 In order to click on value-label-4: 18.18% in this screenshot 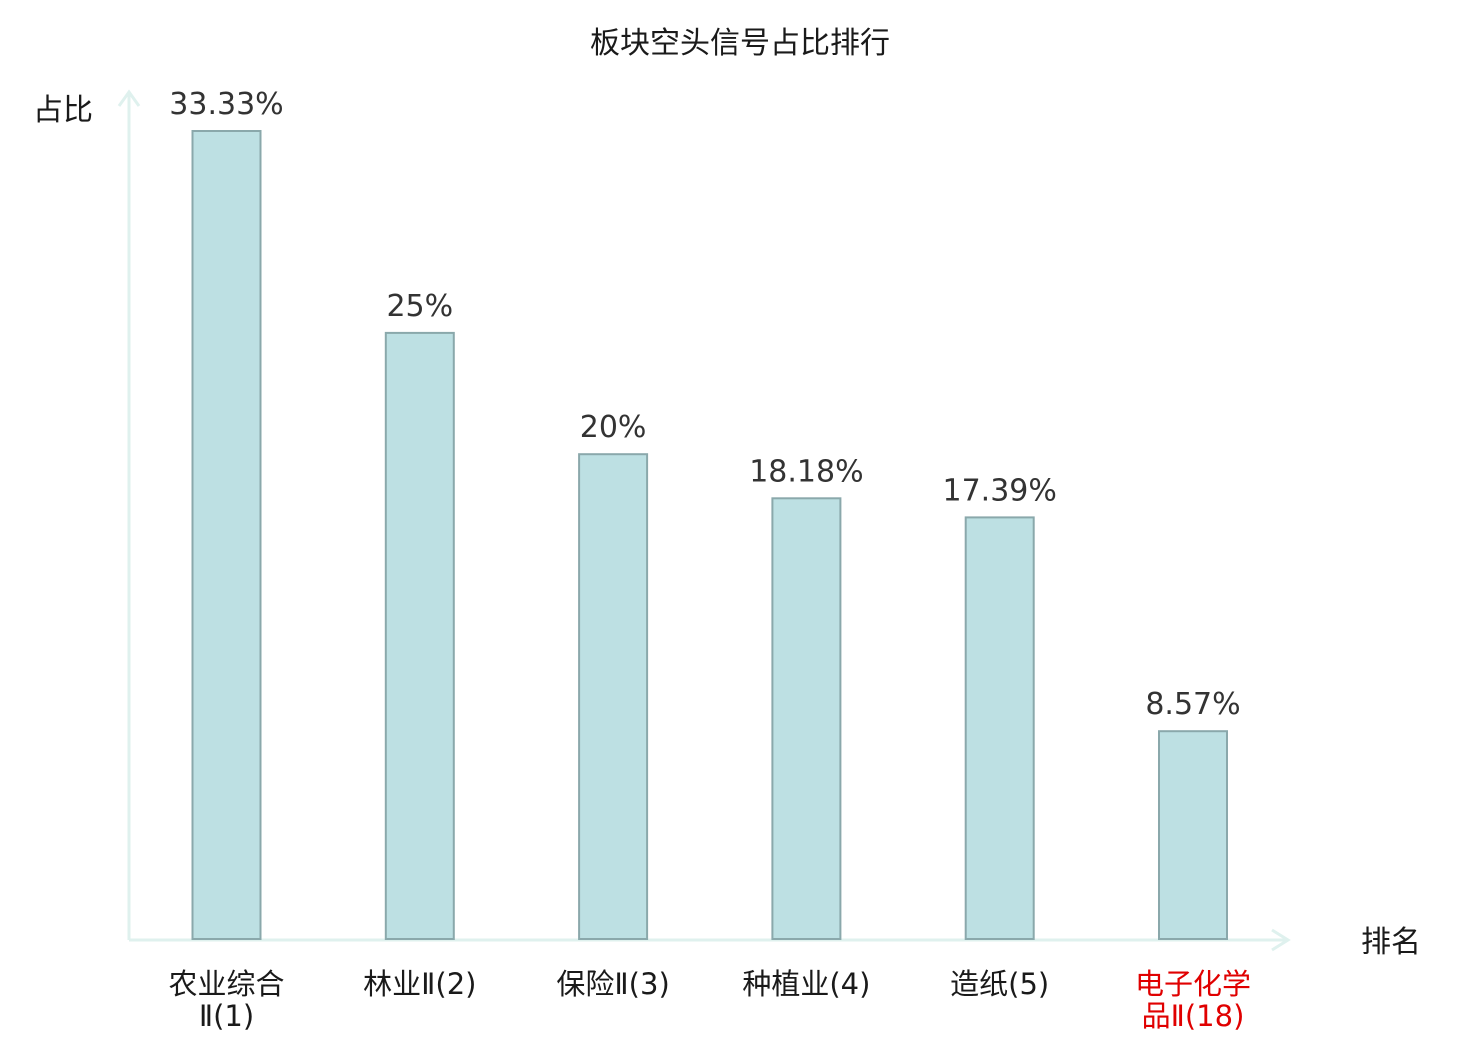, I will do `click(806, 471)`.